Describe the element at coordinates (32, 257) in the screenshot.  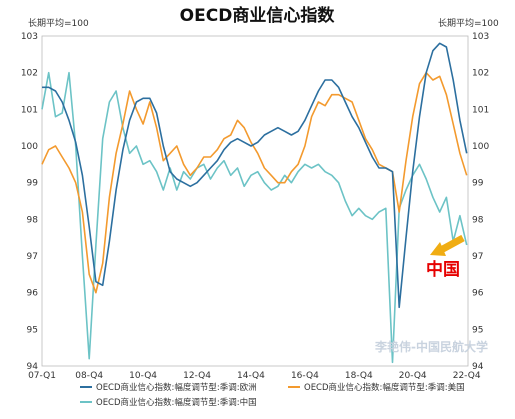
I see `y-tick-label-left: 97` at that location.